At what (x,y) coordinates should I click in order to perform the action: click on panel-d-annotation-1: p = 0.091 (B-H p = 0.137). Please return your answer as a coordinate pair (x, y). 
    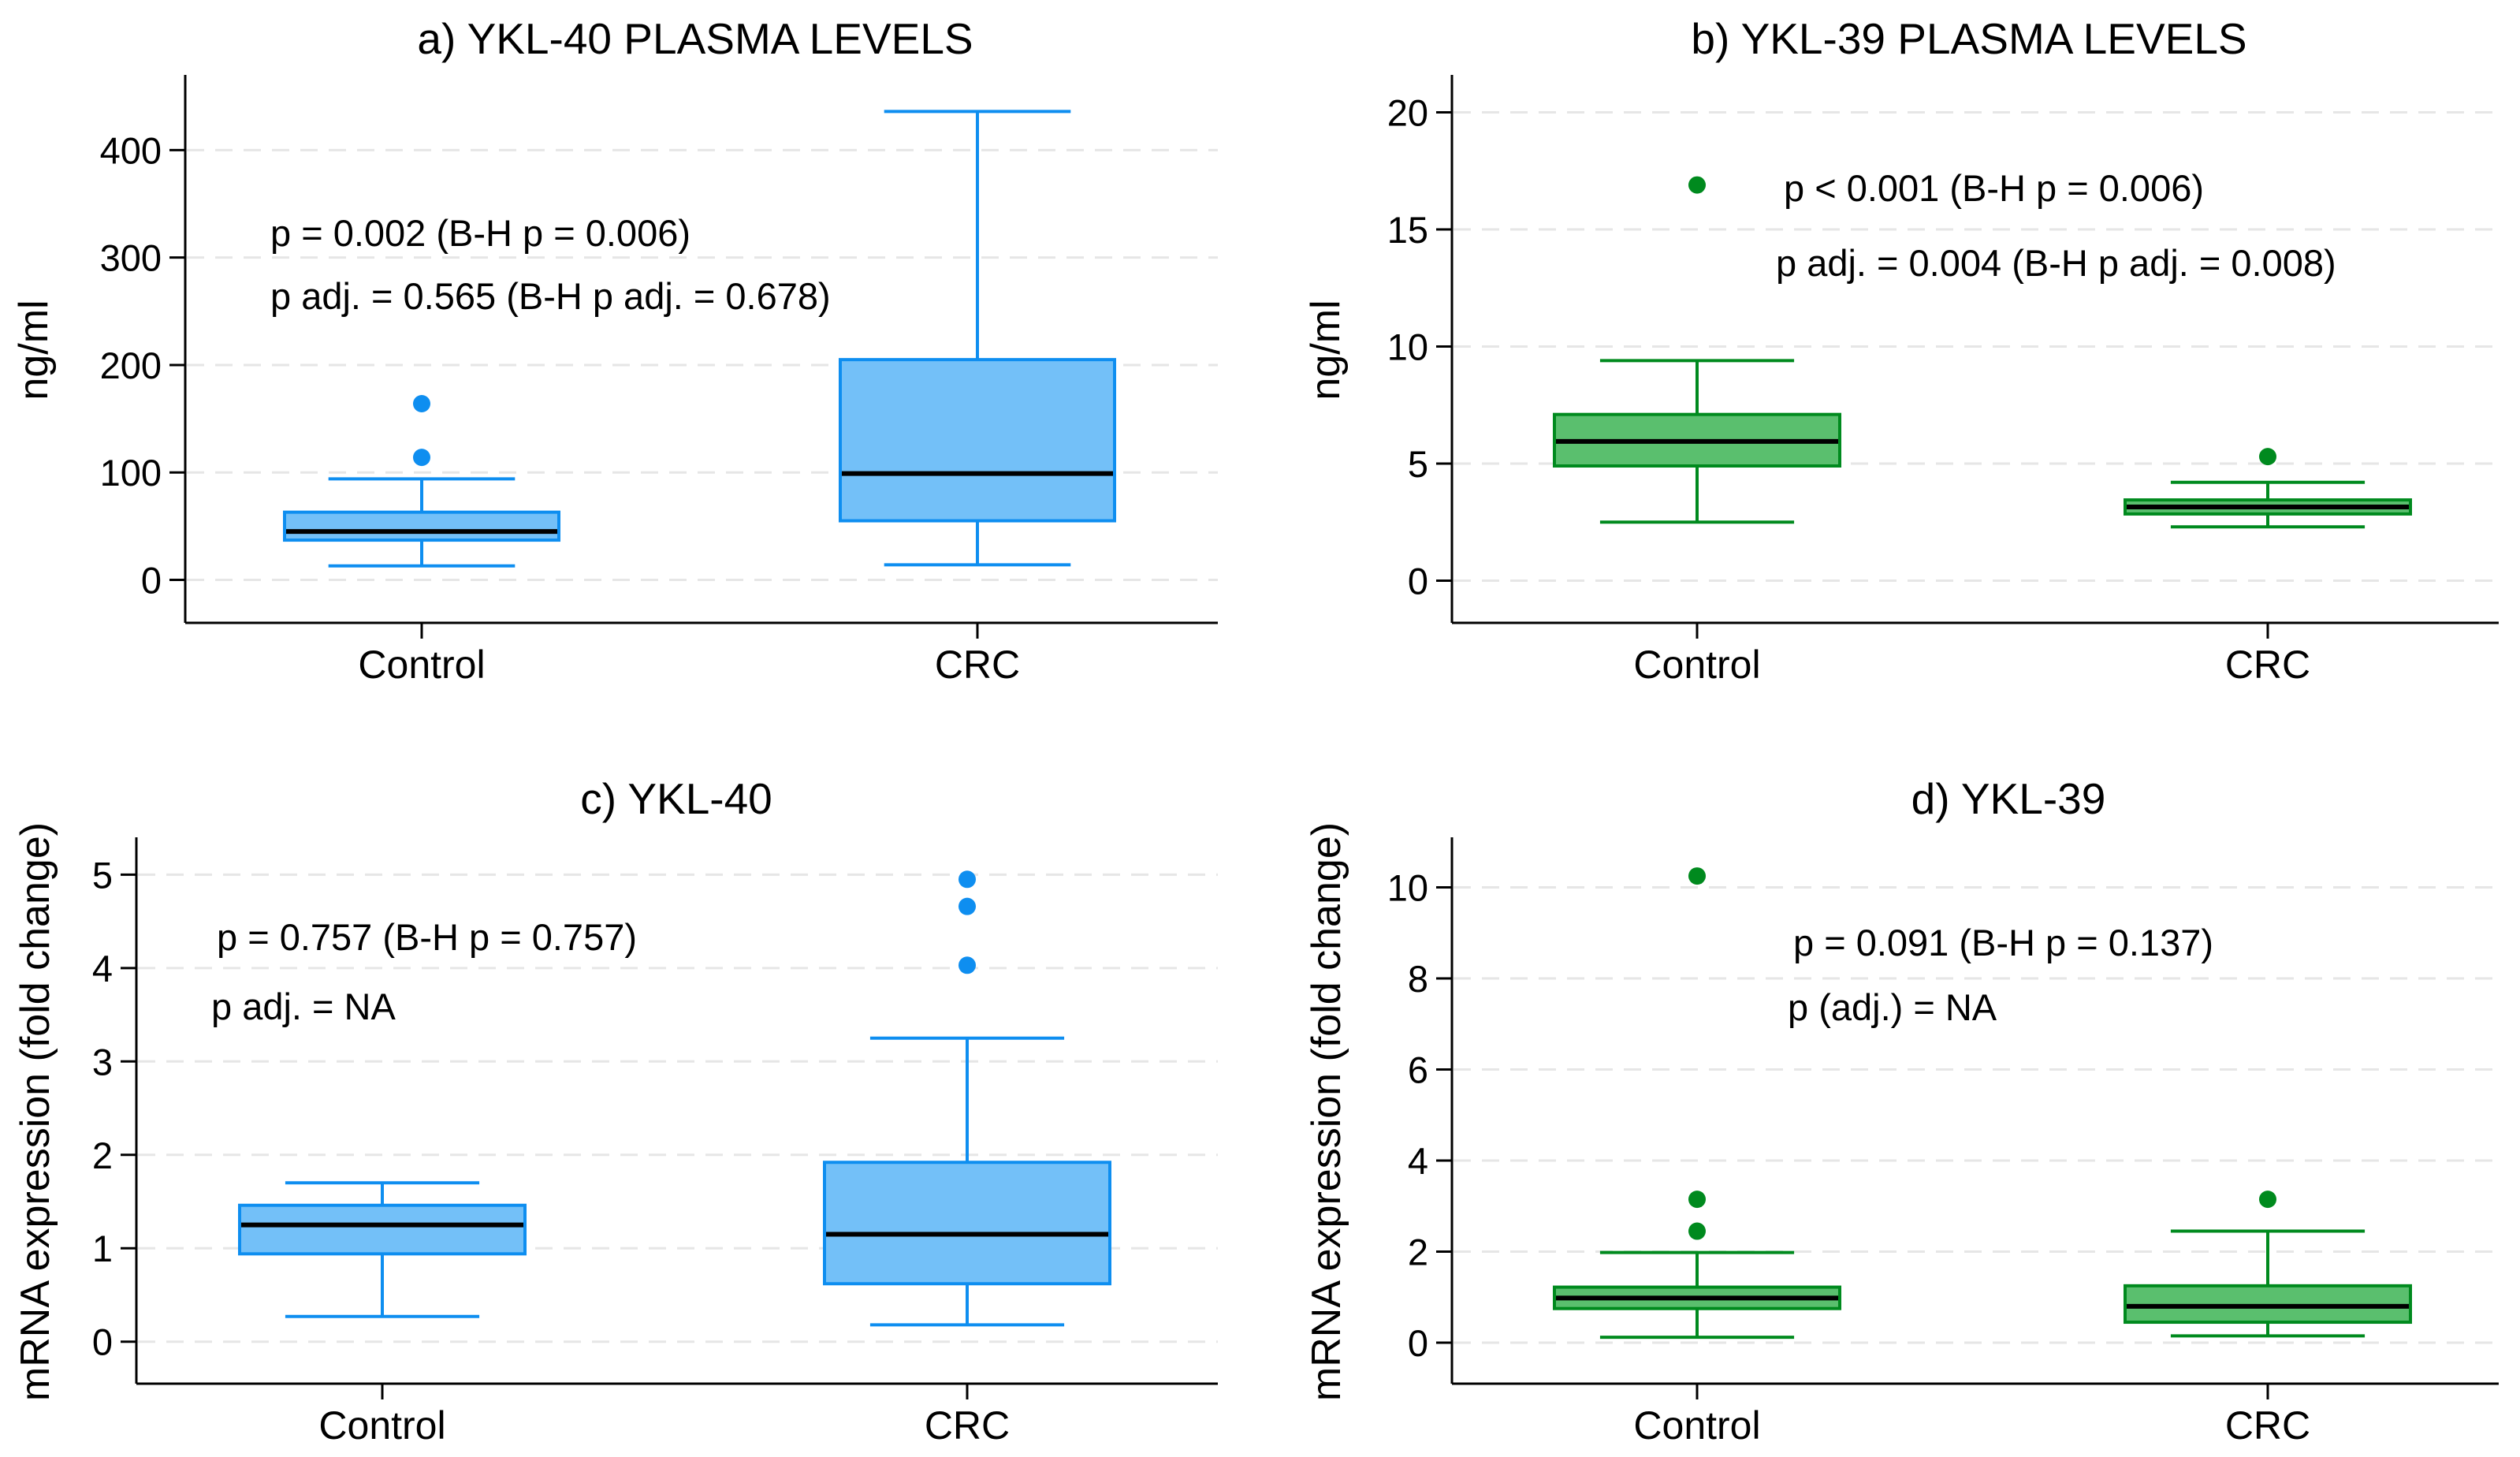
    Looking at the image, I should click on (2003, 943).